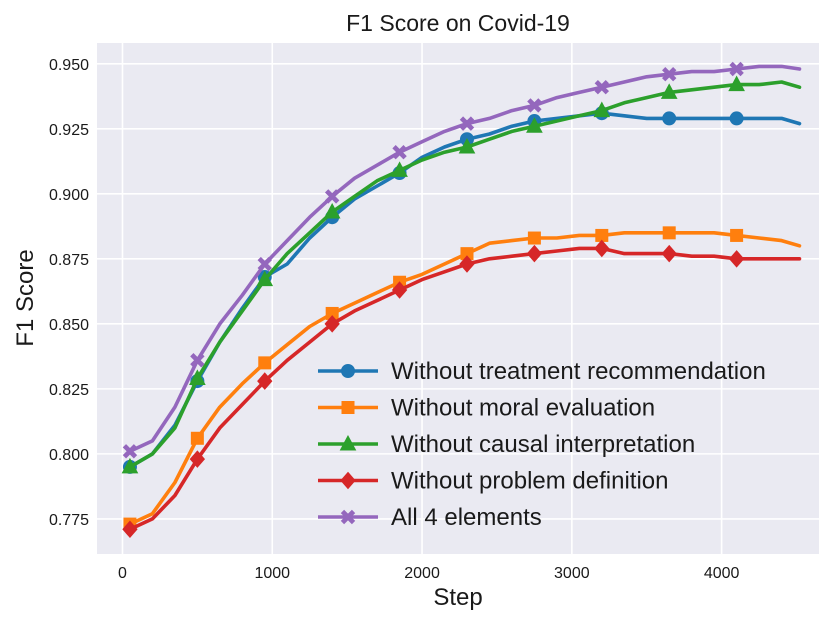 Image resolution: width=831 pixels, height=622 pixels. Describe the element at coordinates (122, 573) in the screenshot. I see `x-tick-label: 0` at that location.